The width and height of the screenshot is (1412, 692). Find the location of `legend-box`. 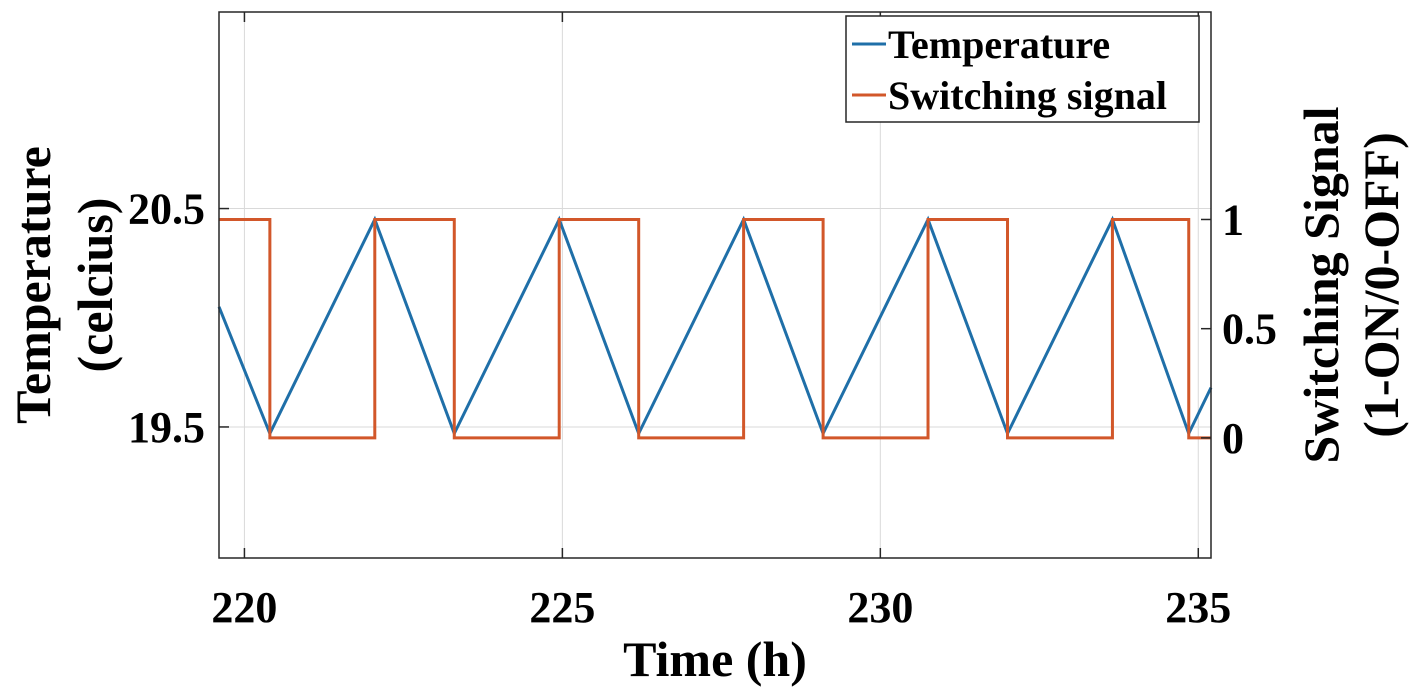

legend-box is located at coordinates (1022, 69).